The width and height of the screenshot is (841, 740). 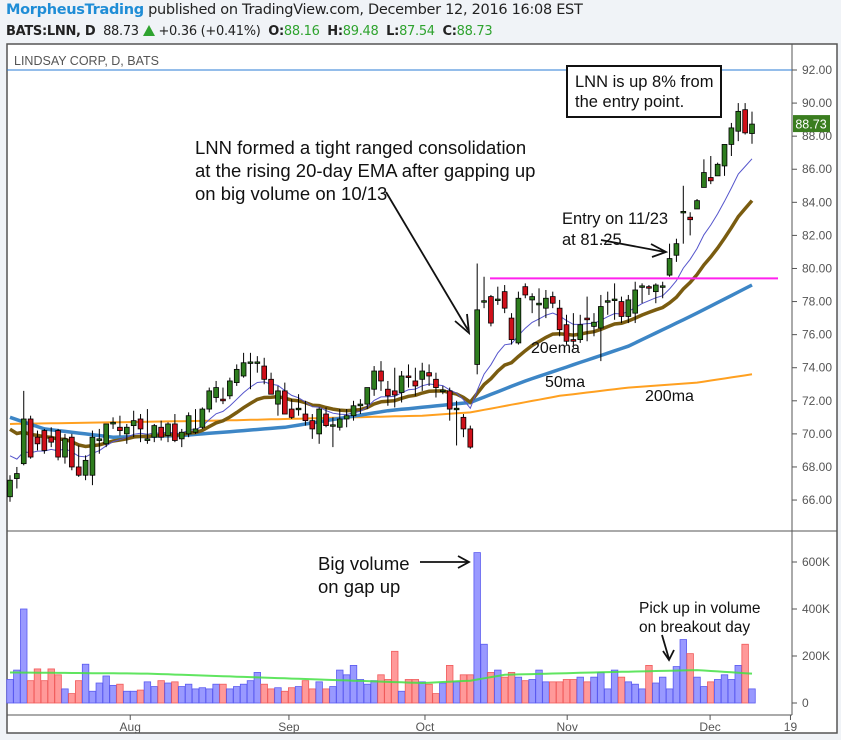 What do you see at coordinates (359, 586) in the screenshot?
I see `big-volume-note-line2: on gap up` at bounding box center [359, 586].